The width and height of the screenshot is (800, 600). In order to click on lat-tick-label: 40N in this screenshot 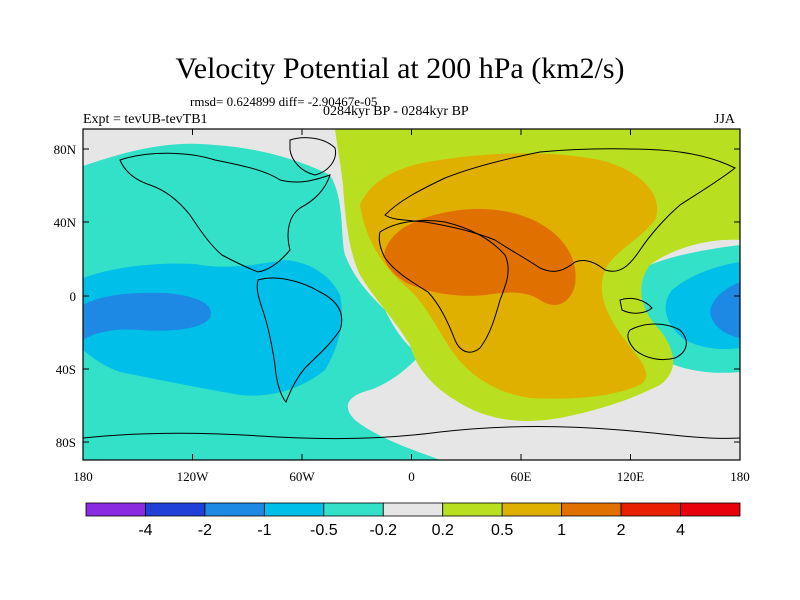, I will do `click(65, 222)`.